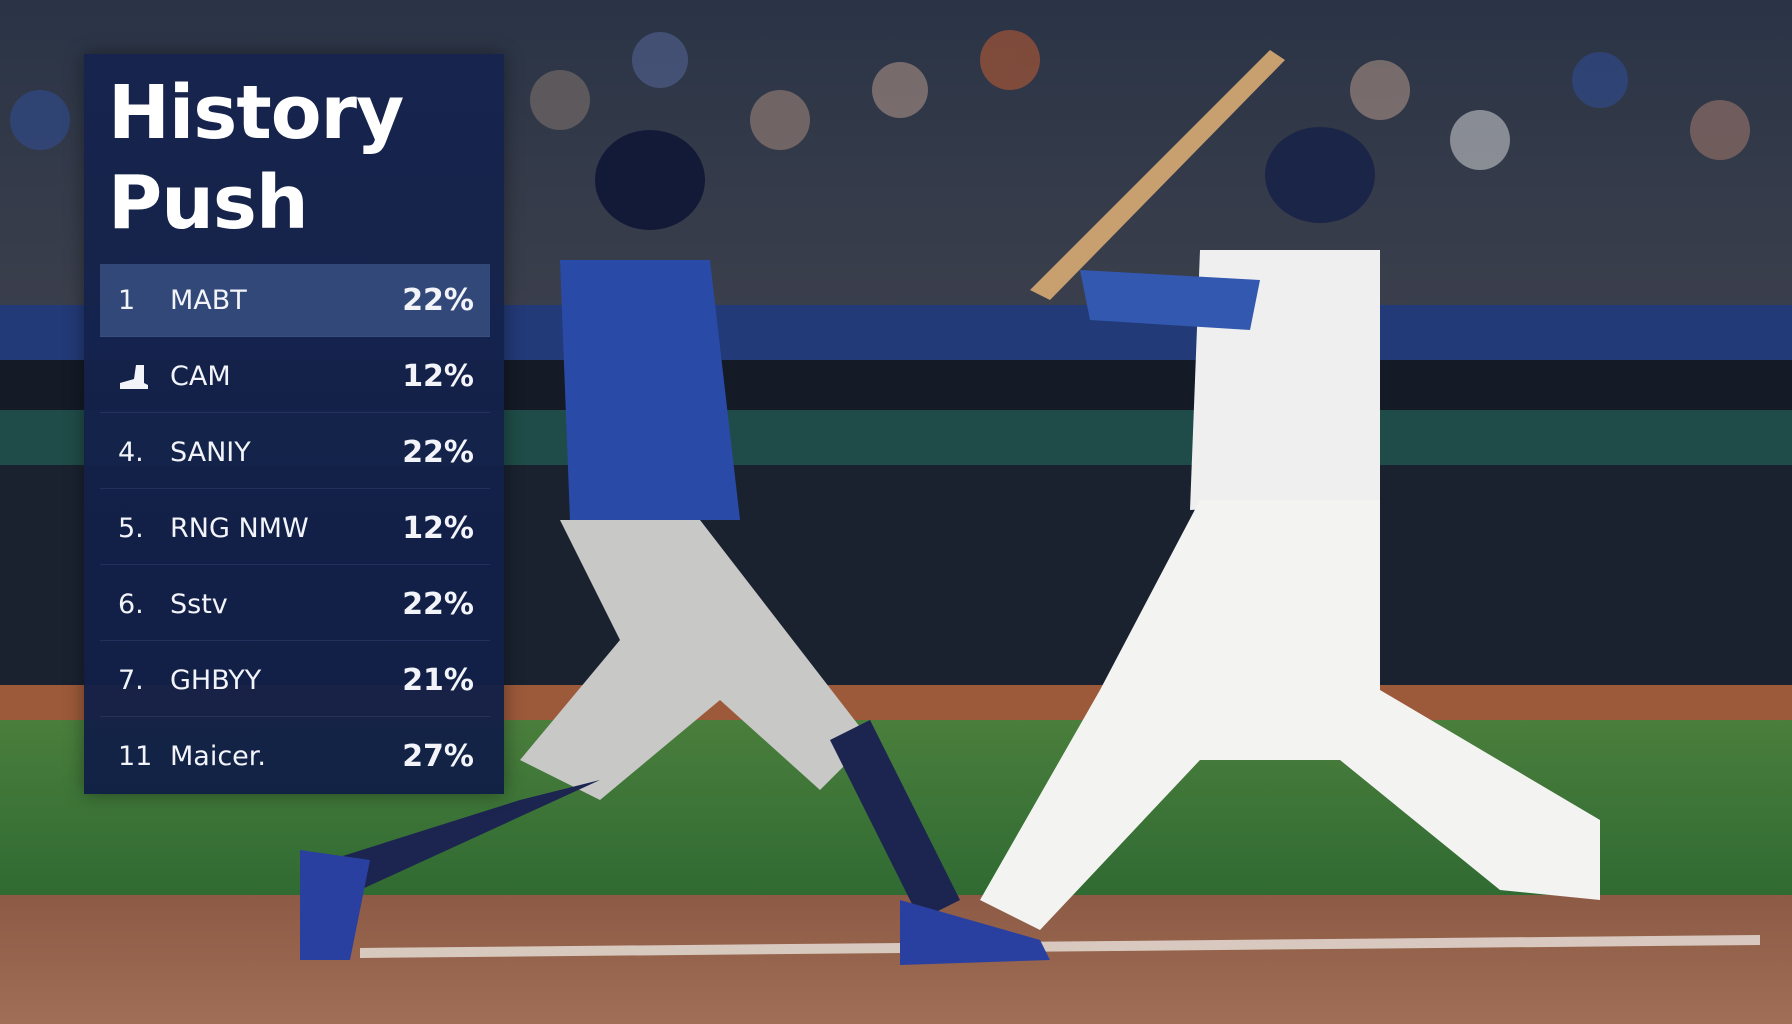  Describe the element at coordinates (218, 756) in the screenshot. I see `row-name: Maicer.` at that location.